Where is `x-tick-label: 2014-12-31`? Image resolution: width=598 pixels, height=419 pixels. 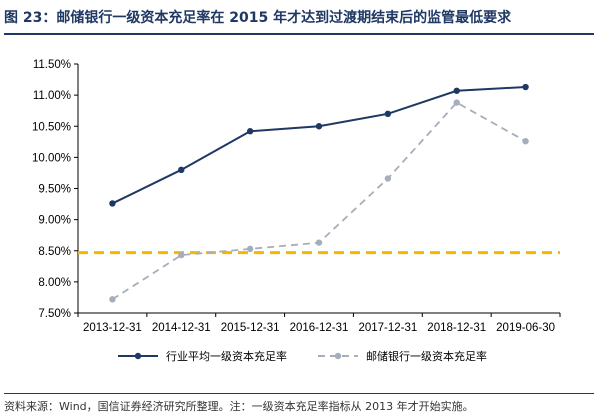
x-tick-label: 2014-12-31 is located at coordinates (181, 328).